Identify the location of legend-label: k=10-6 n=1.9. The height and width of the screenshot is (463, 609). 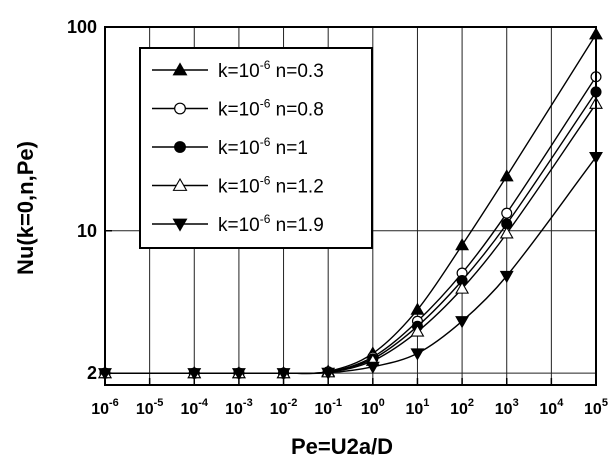
(271, 224).